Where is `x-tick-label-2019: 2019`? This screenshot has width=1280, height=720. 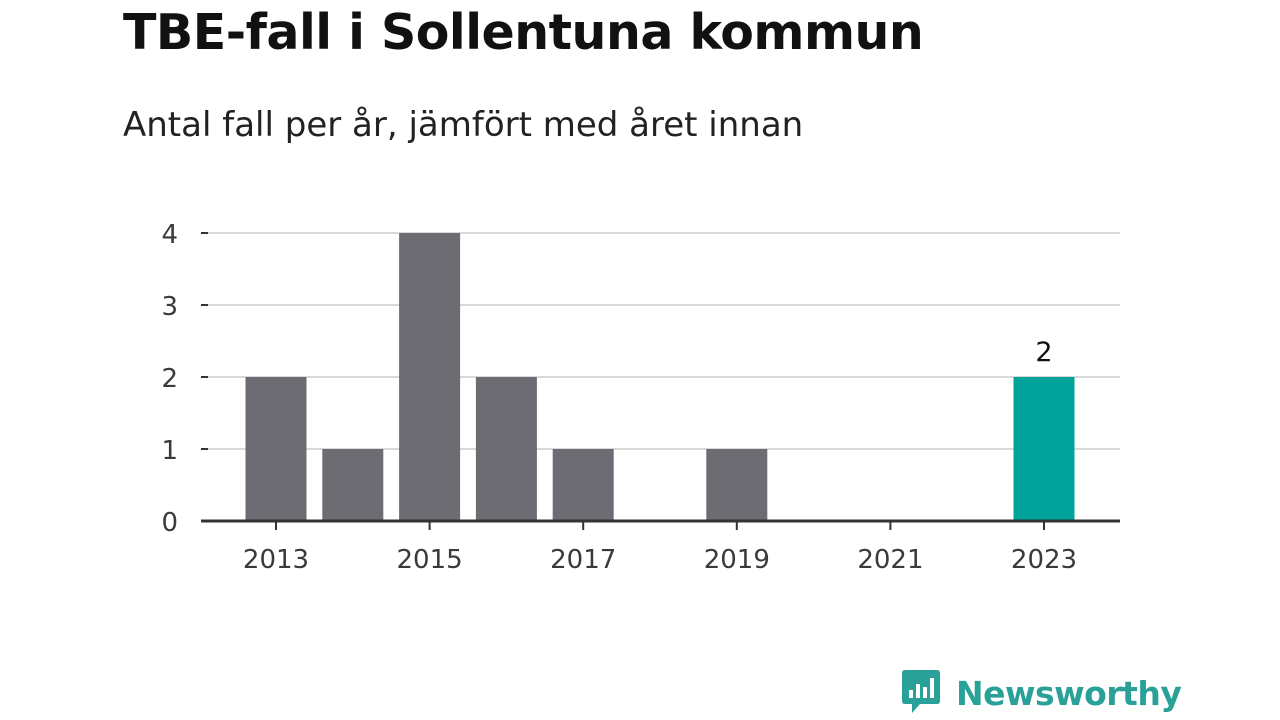 x-tick-label-2019: 2019 is located at coordinates (737, 560).